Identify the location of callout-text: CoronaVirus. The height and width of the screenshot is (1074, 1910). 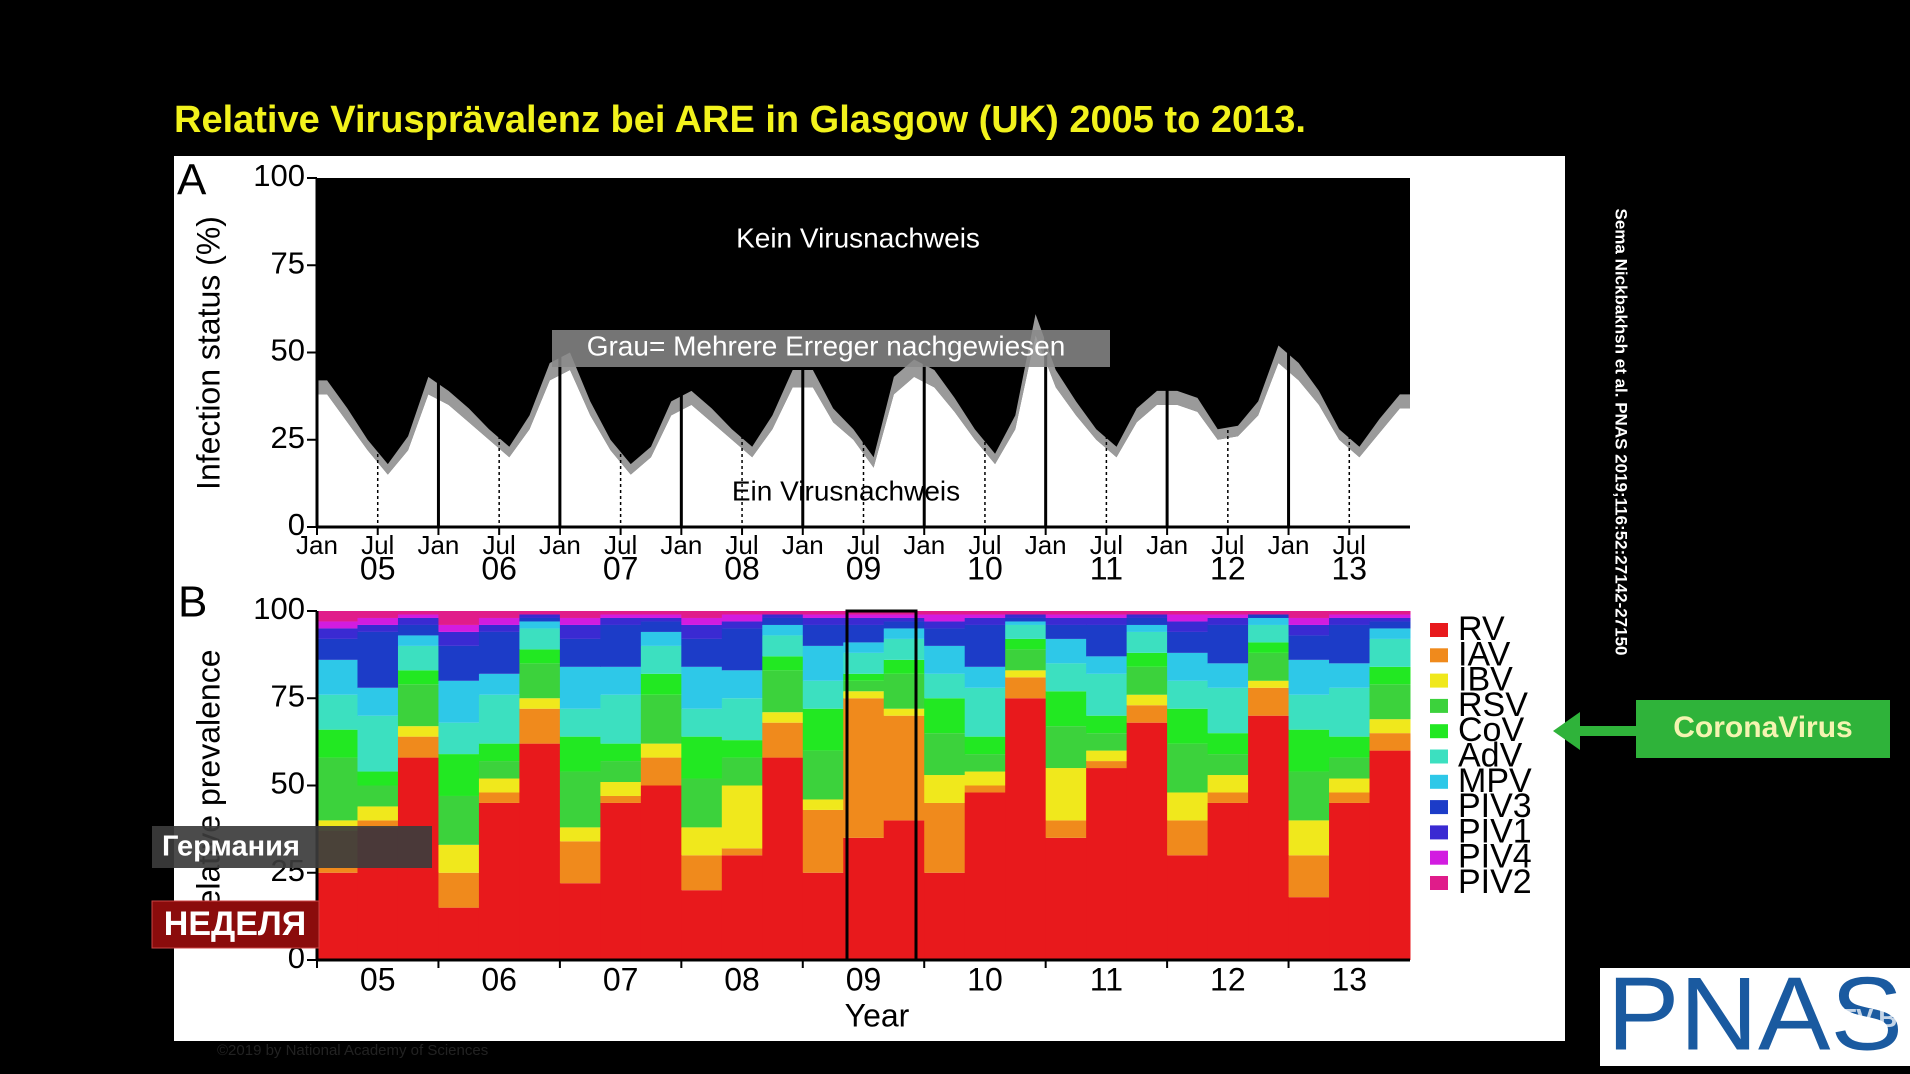
(1763, 727).